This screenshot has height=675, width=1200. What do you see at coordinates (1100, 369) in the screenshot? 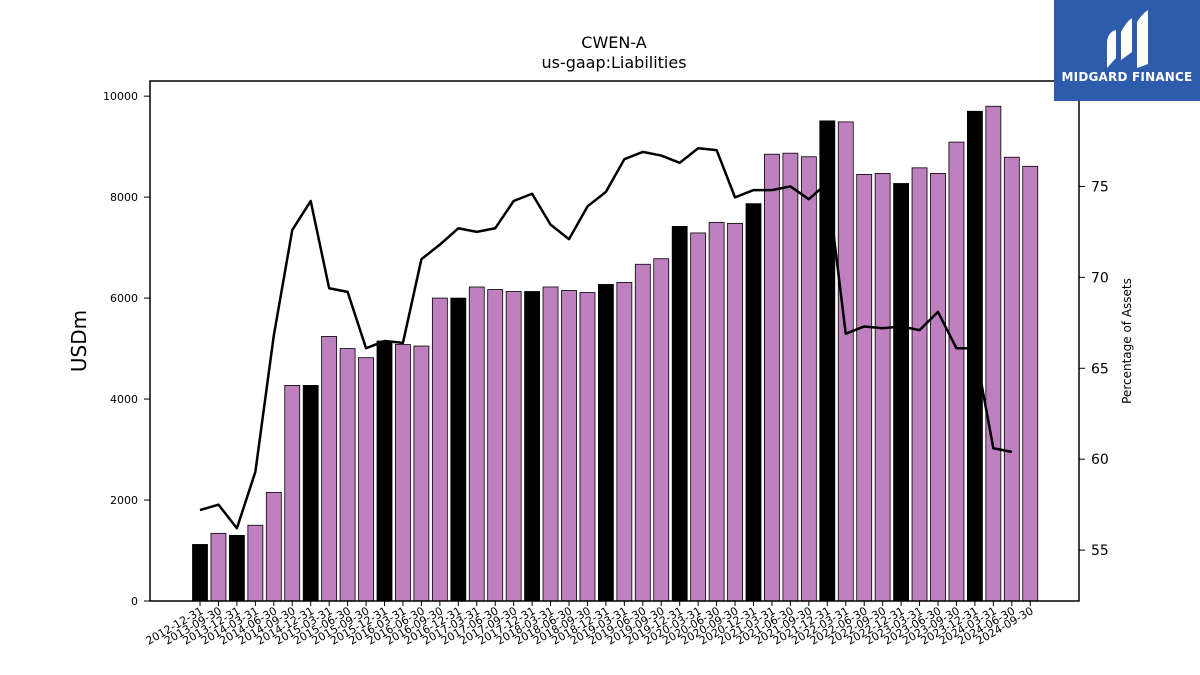
I see `y2-tick-label: 65` at bounding box center [1100, 369].